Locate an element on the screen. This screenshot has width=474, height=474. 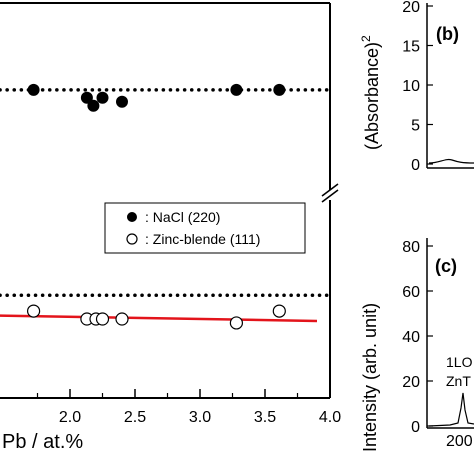
x-tick-label-1: 2.5 is located at coordinates (135, 417).